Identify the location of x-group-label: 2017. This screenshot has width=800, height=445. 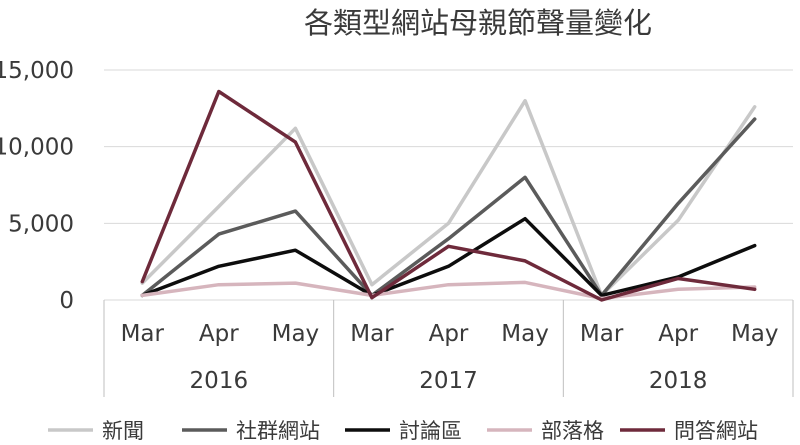
(448, 381).